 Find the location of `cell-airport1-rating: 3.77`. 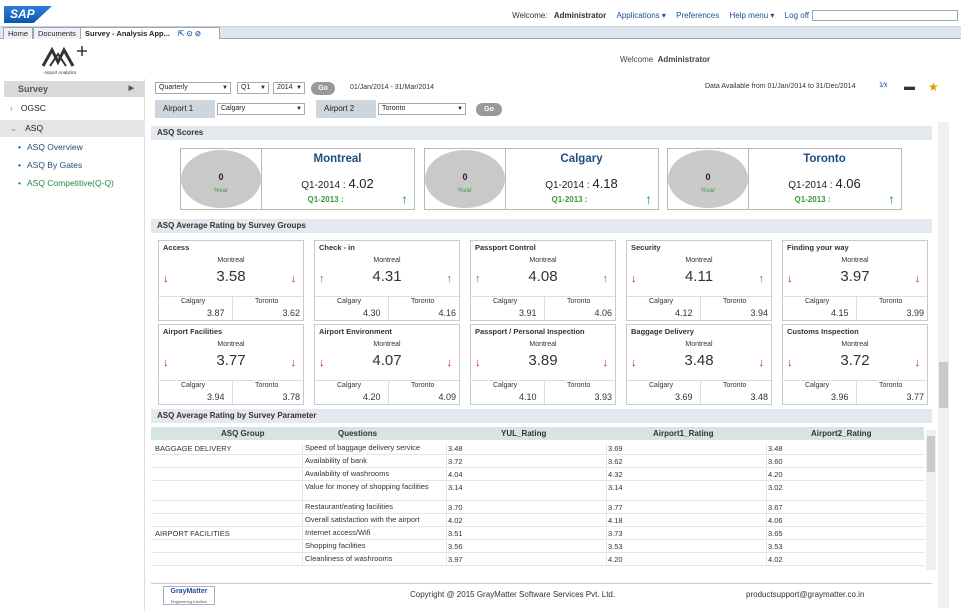

cell-airport1-rating: 3.77 is located at coordinates (614, 507).